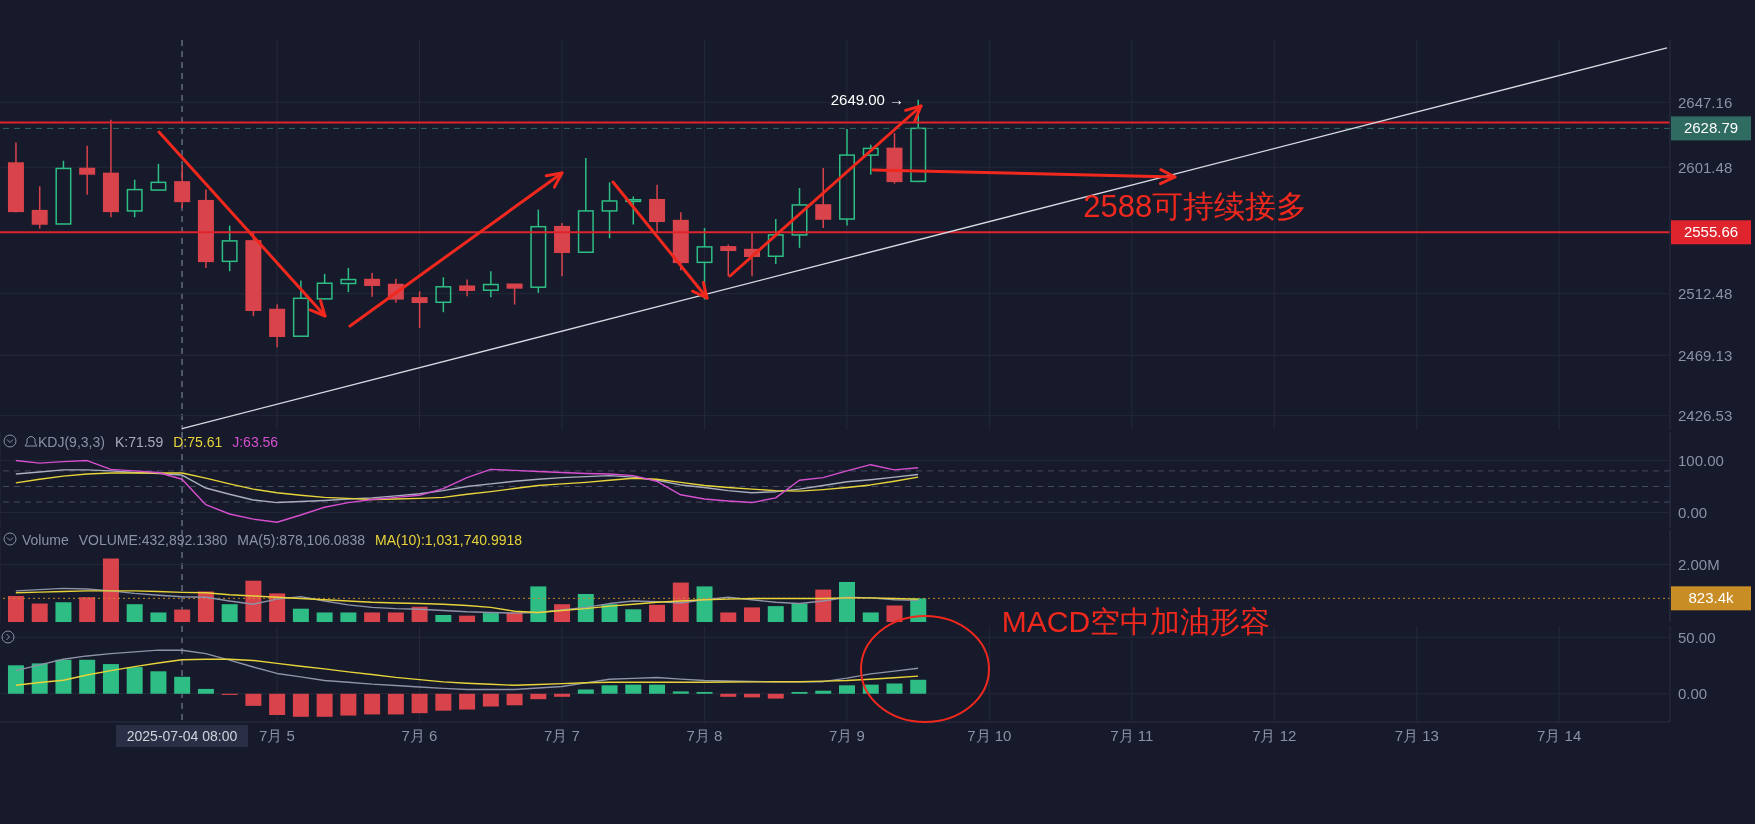  Describe the element at coordinates (1132, 735) in the screenshot. I see `x-tick-label: 7月 11` at that location.